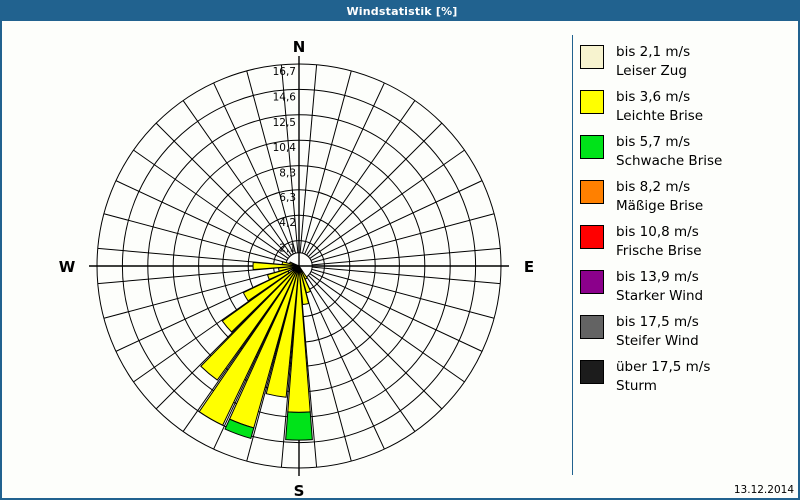  I want to click on legend-name: Frische Brise, so click(659, 251).